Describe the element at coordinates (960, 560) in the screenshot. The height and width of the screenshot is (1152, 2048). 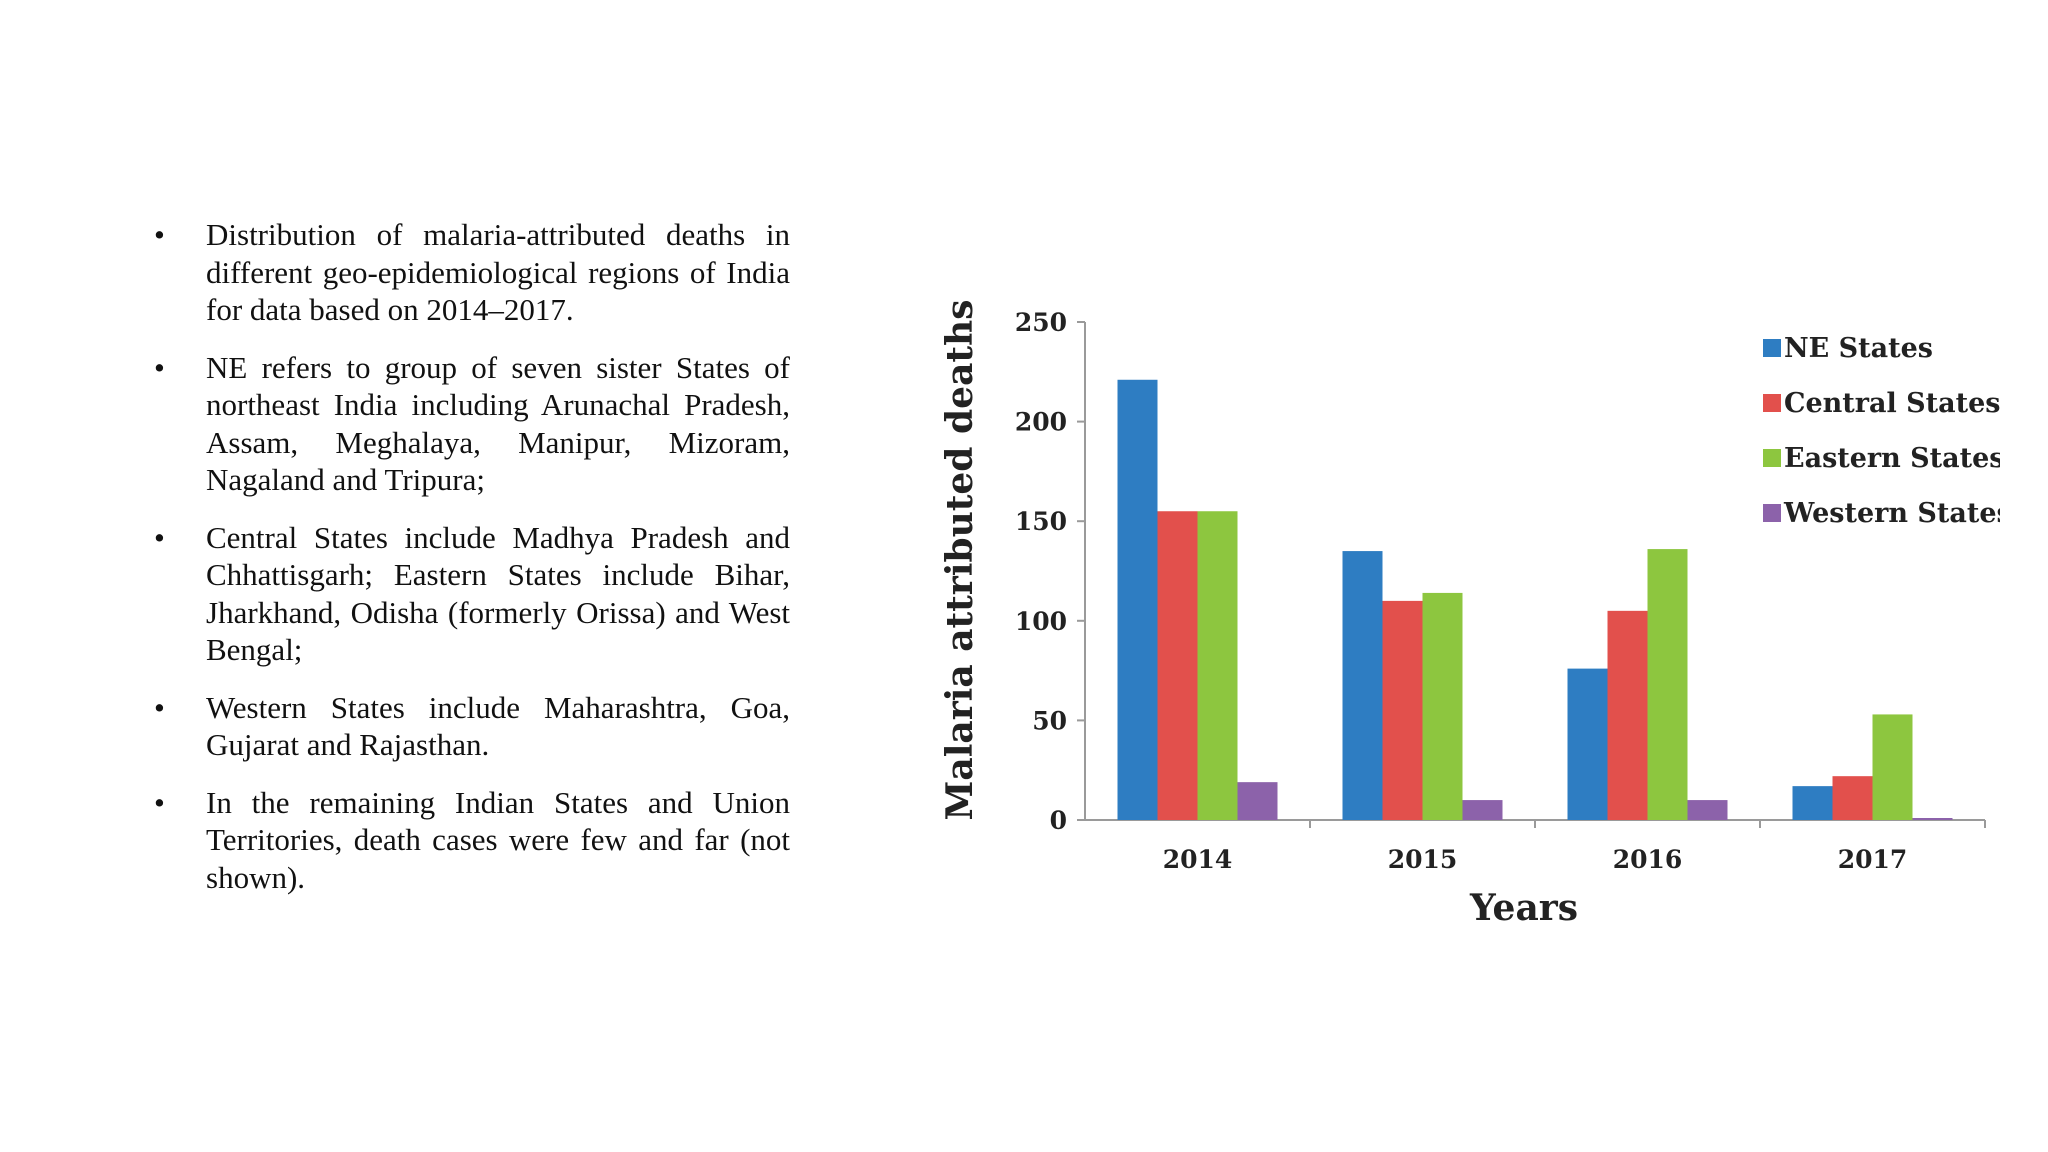
I see `y-axis-title: Malaria attributed deaths` at that location.